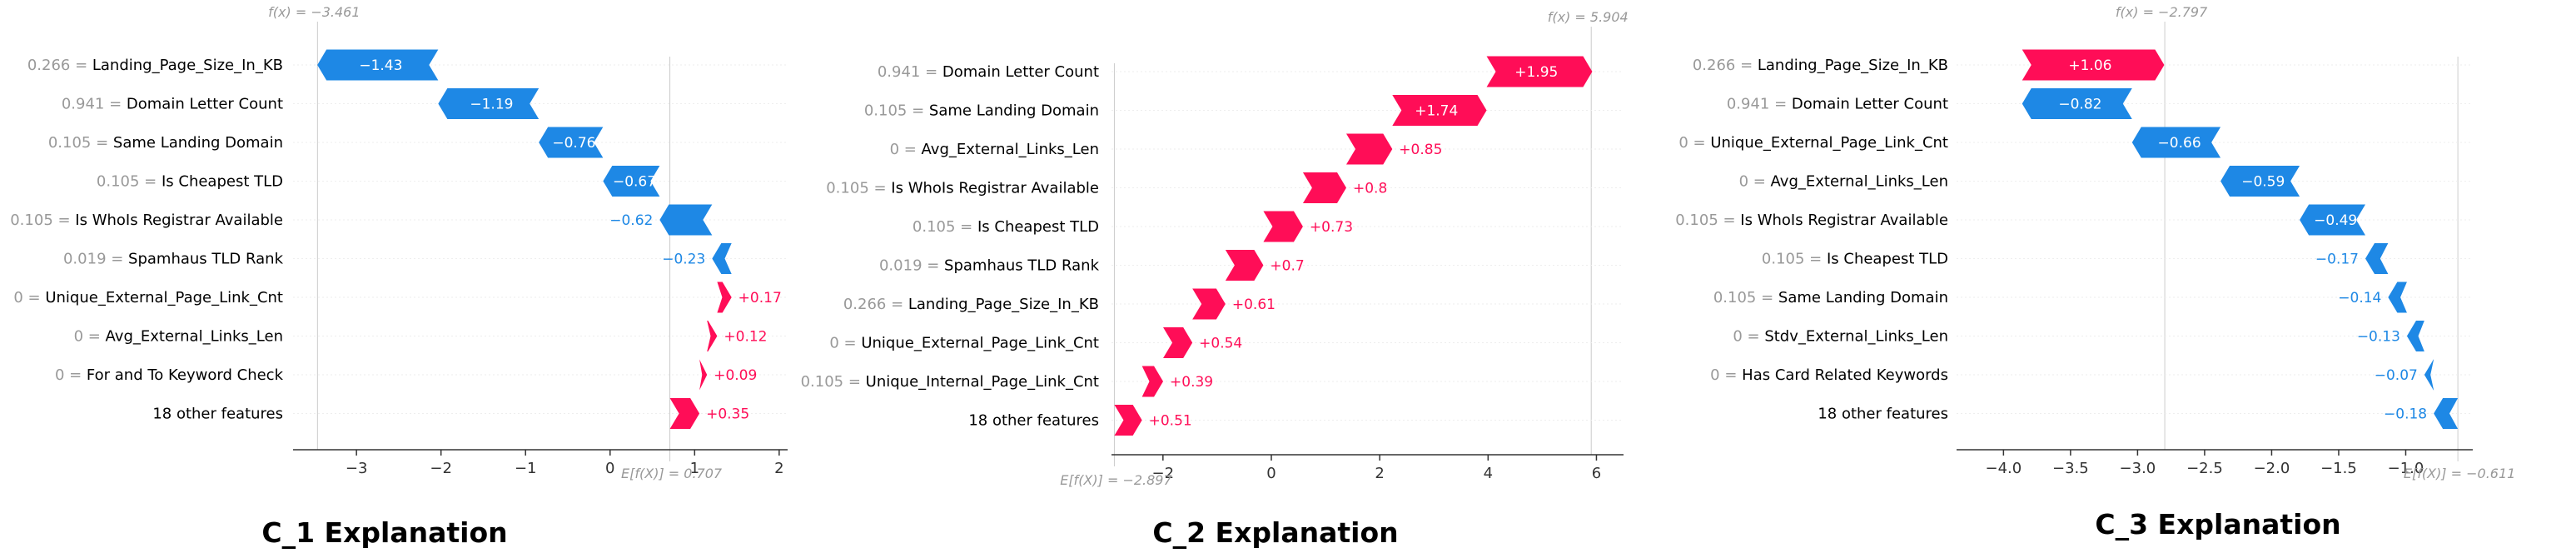 This screenshot has width=2576, height=558. Describe the element at coordinates (2335, 220) in the screenshot. I see `contribution-label: −0.49` at that location.